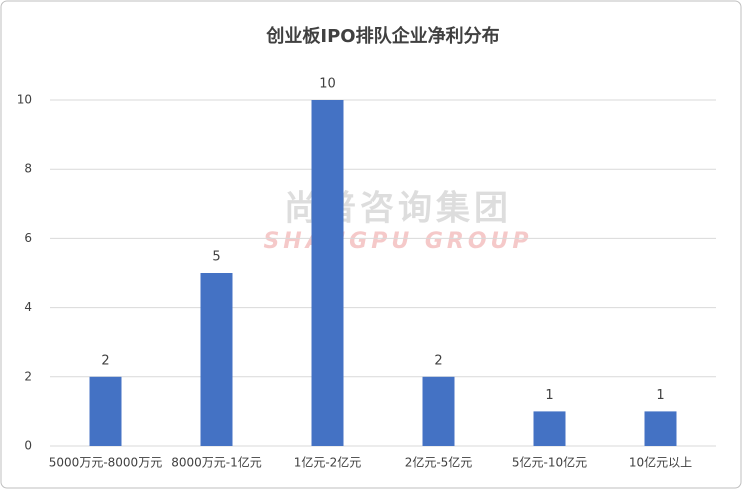 This screenshot has width=742, height=489. I want to click on y-tick-label: 8, so click(28, 169).